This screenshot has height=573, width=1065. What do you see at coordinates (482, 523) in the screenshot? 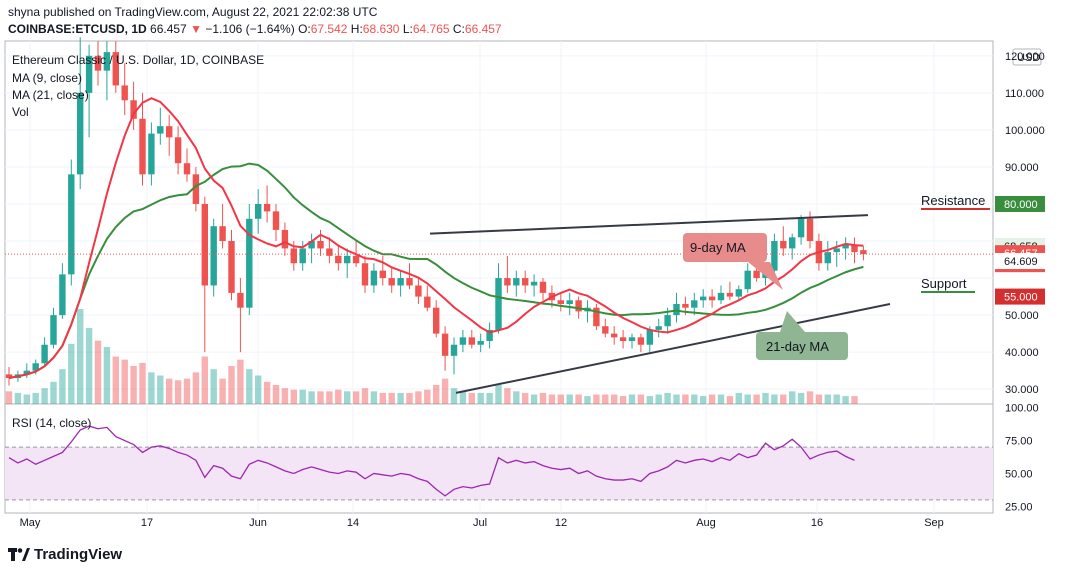
I see `time-axis: May 17 Jun 14 Jul 12 Aug 16 Sep` at bounding box center [482, 523].